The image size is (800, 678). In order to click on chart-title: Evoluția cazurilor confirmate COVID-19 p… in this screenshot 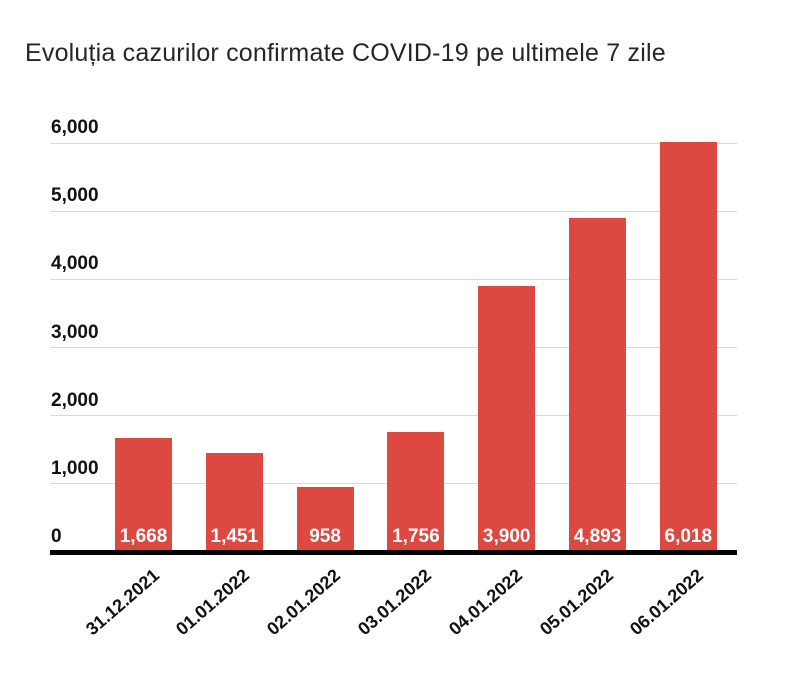, I will do `click(345, 52)`.